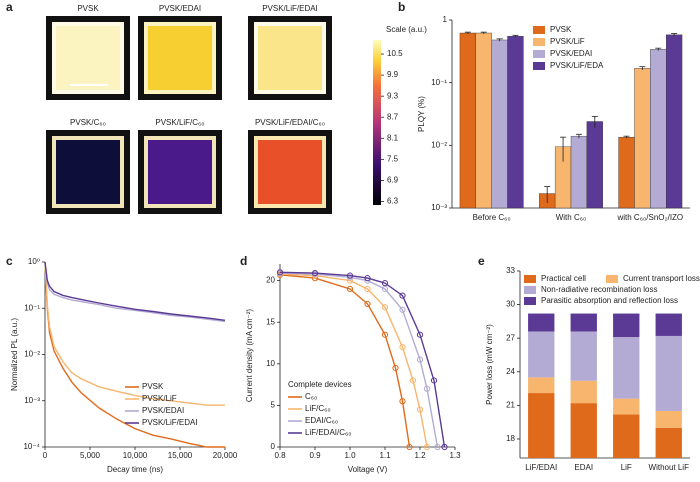 This screenshot has height=482, width=700. Describe the element at coordinates (510, 404) in the screenshot. I see `y-tick-label: 21` at that location.